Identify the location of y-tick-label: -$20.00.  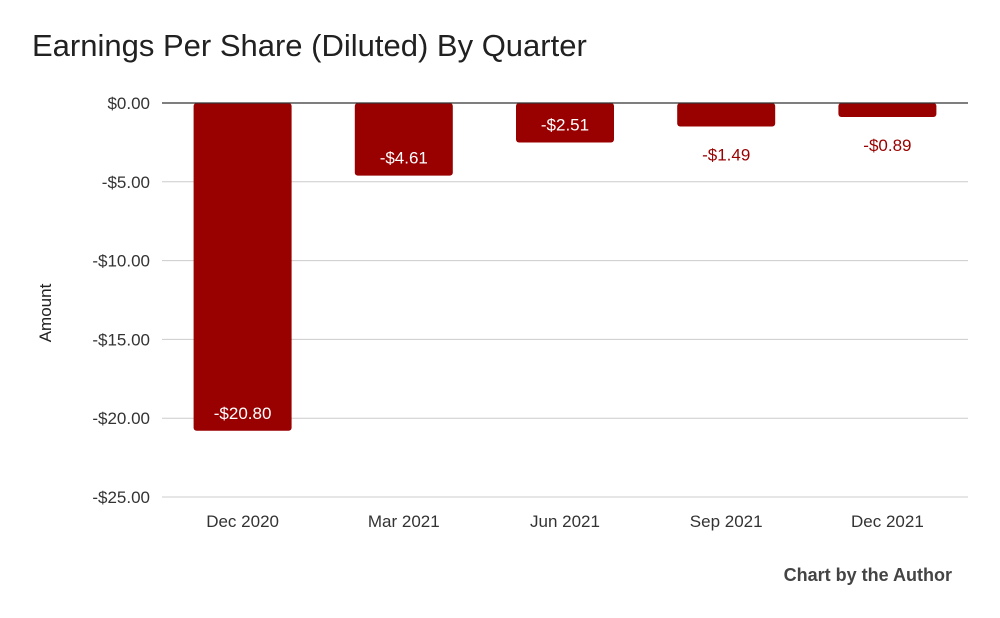
(121, 418).